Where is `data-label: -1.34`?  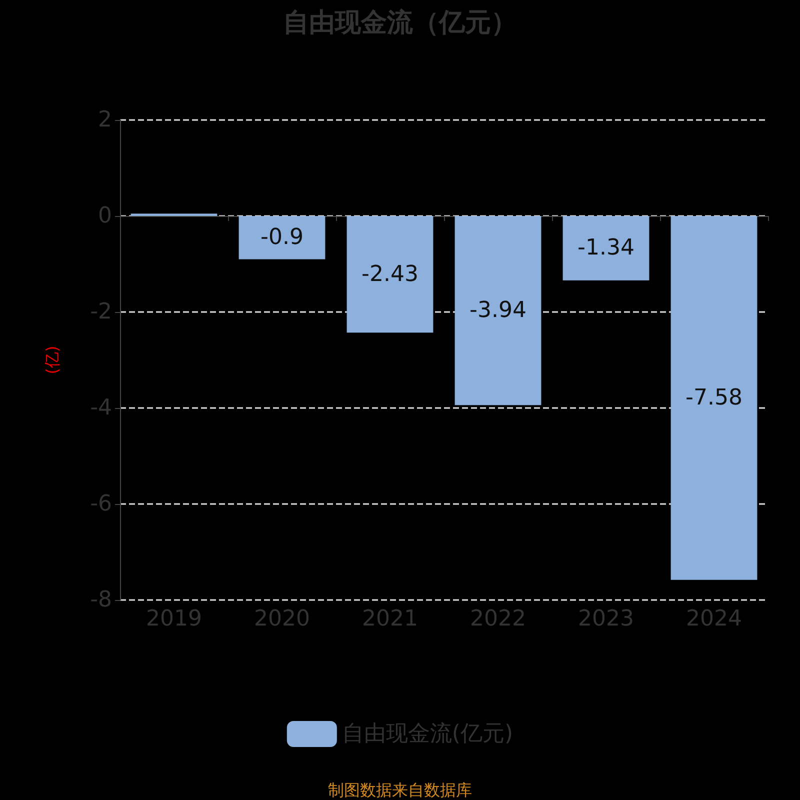 data-label: -1.34 is located at coordinates (606, 248).